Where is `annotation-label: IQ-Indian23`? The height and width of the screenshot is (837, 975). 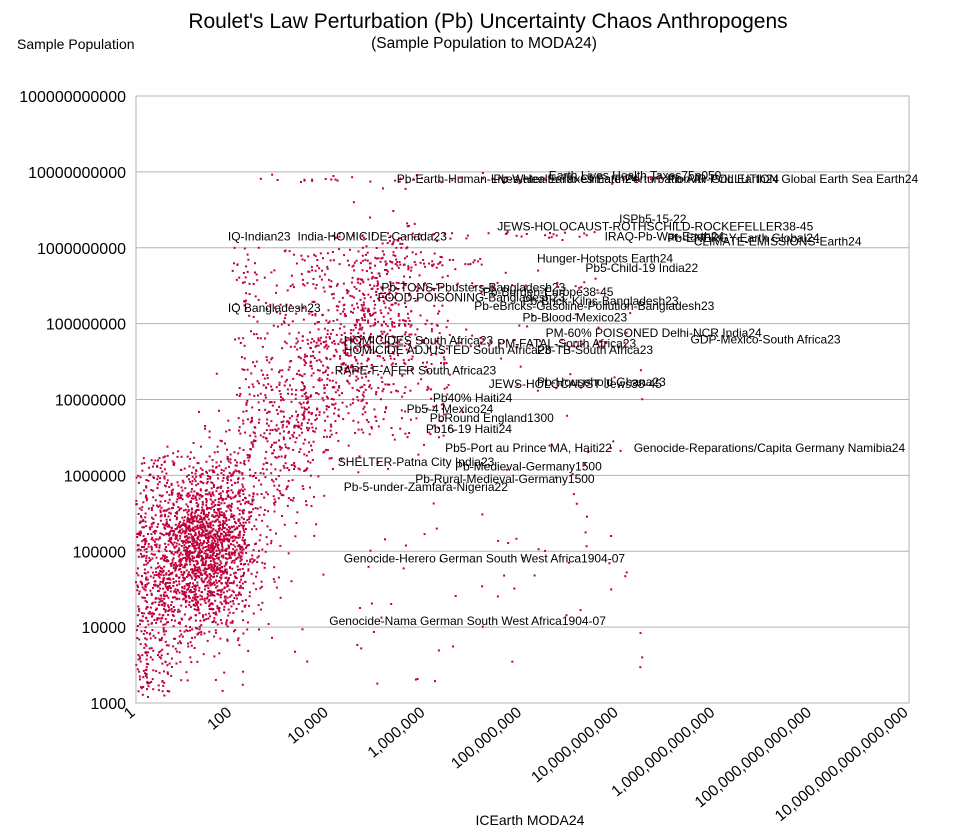
annotation-label: IQ-Indian23 is located at coordinates (259, 237).